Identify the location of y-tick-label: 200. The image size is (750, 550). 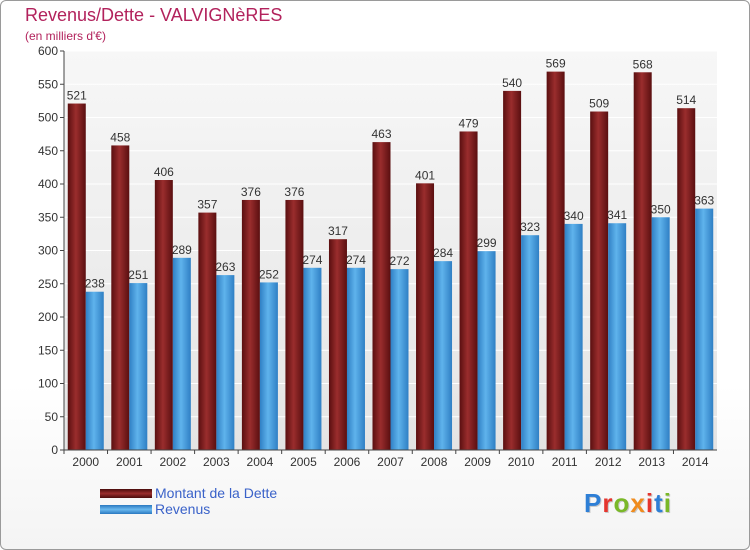
(48, 317).